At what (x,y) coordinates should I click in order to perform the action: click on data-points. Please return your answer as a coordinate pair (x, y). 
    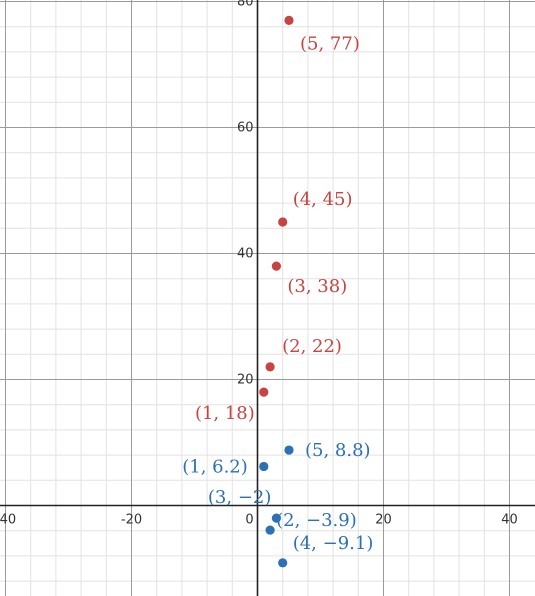
    Looking at the image, I should click on (276, 291).